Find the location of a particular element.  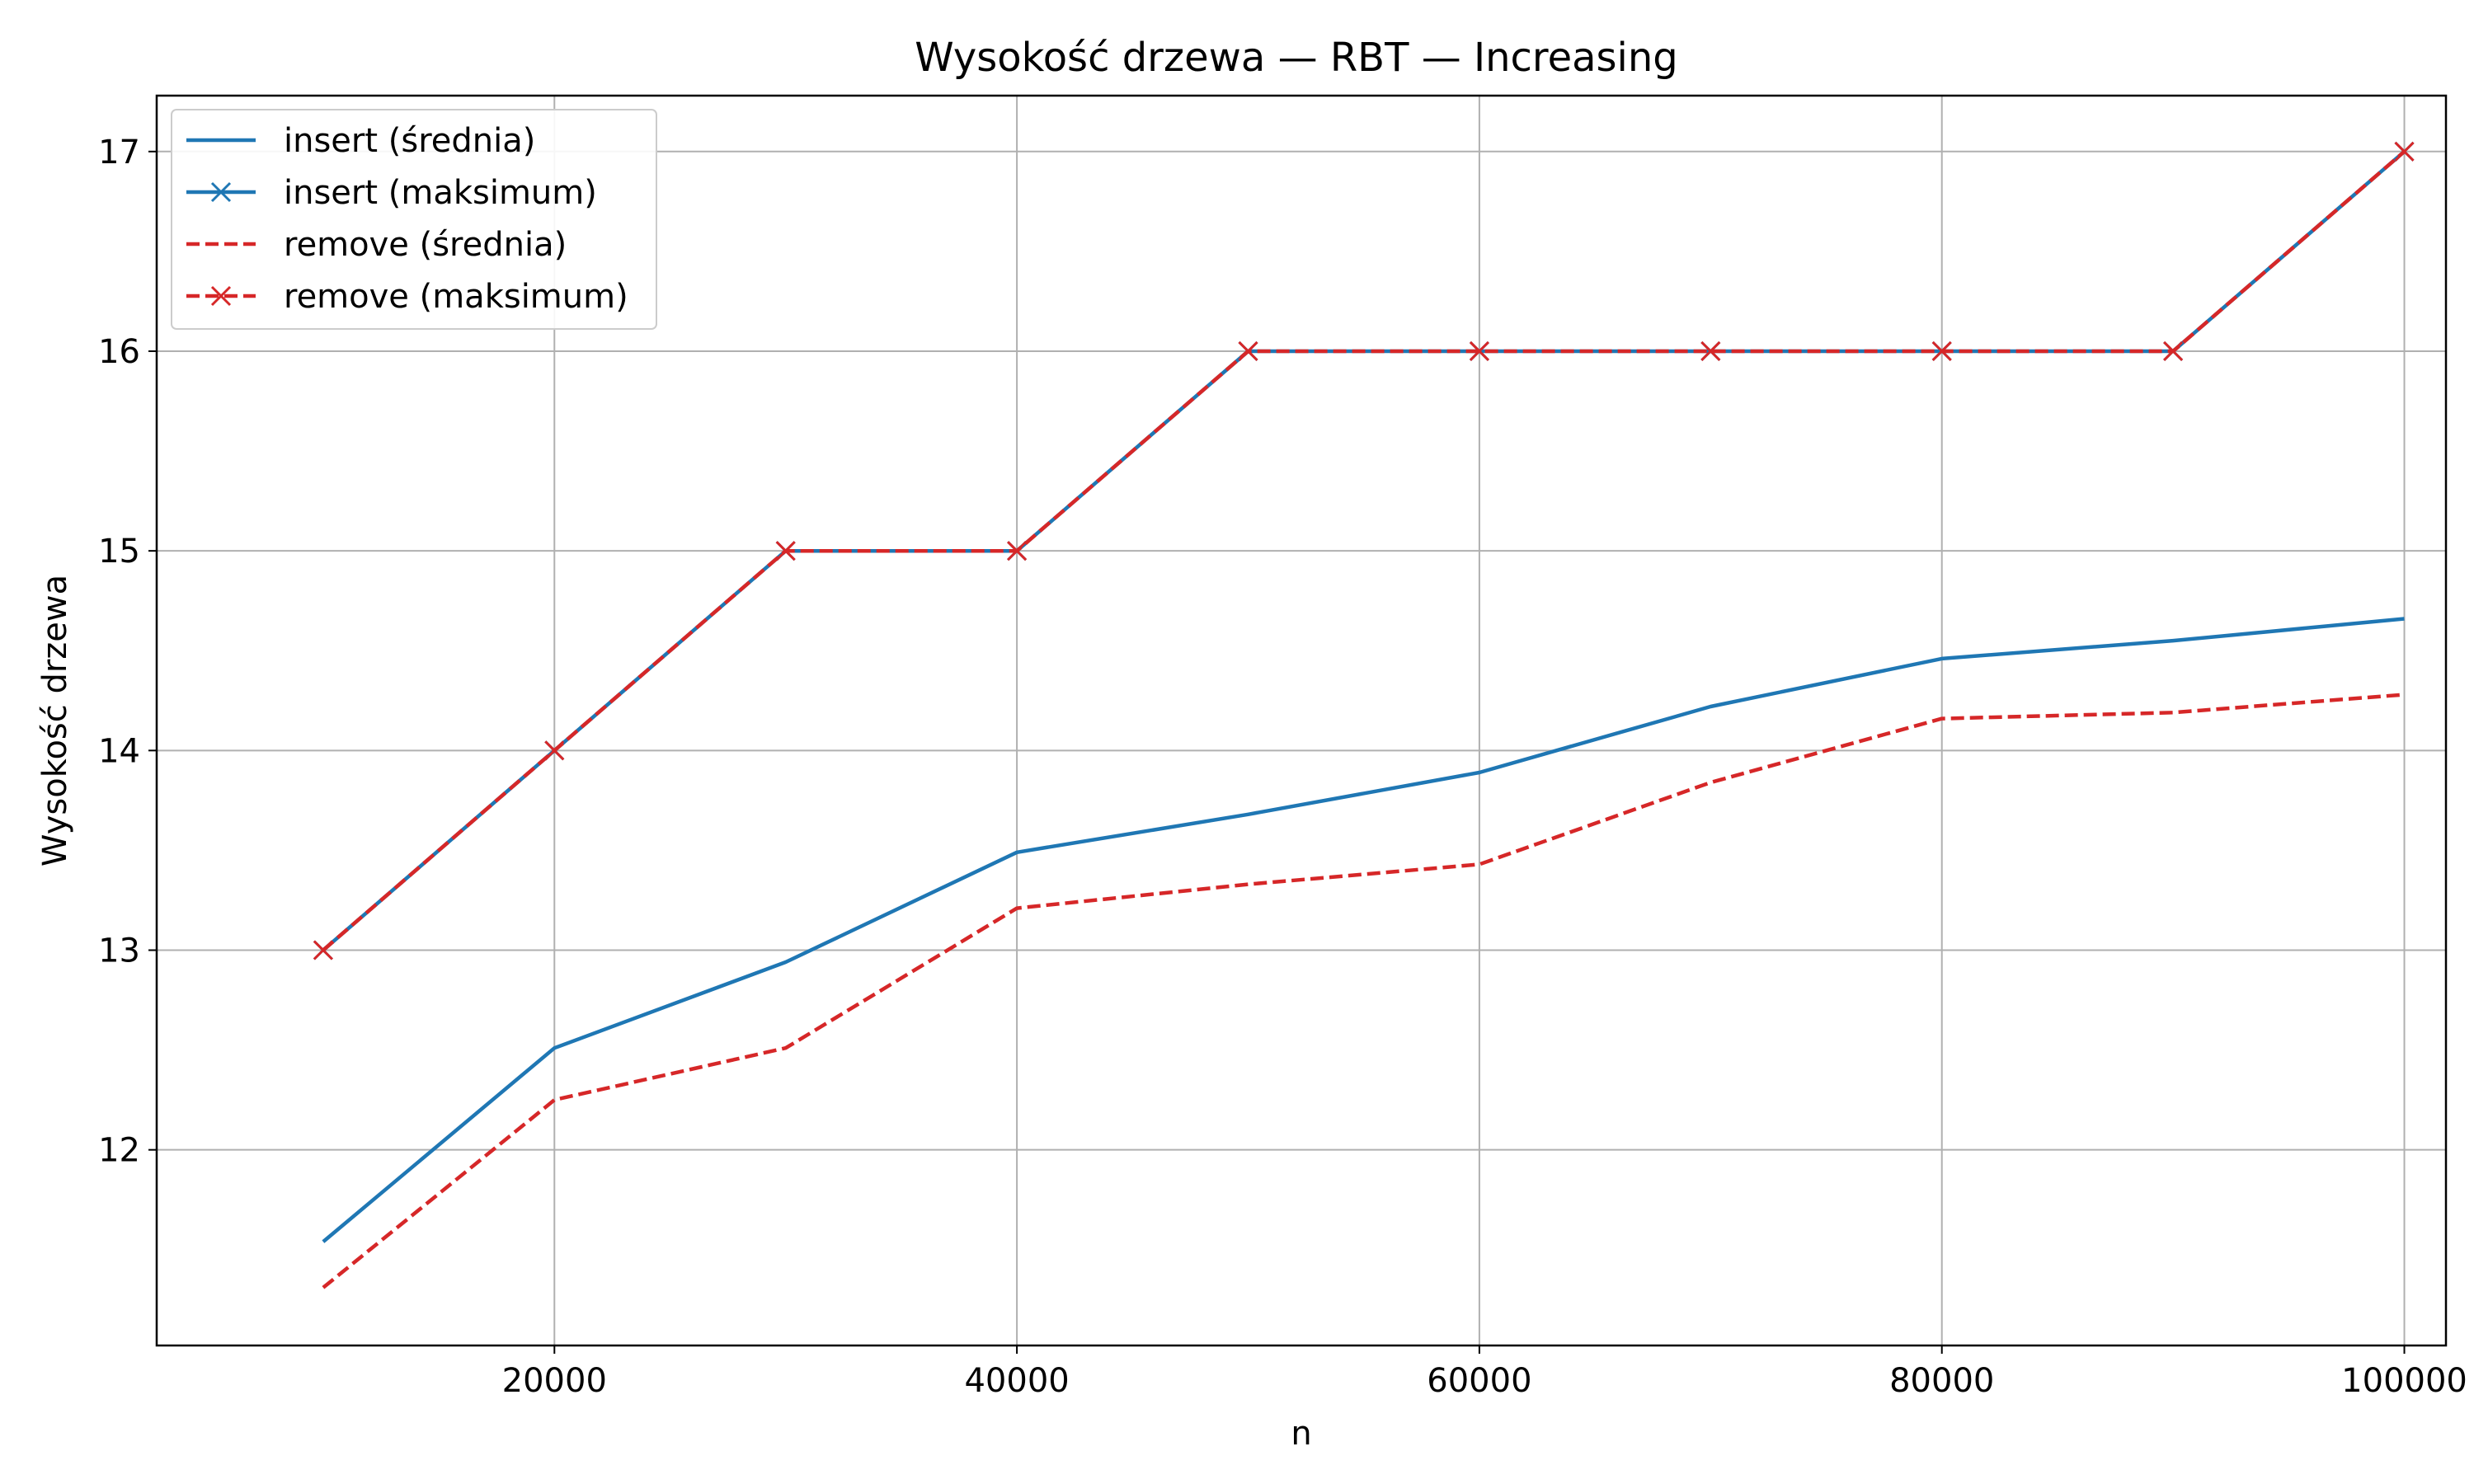

legend-label: insert (średnia) is located at coordinates (409, 141).